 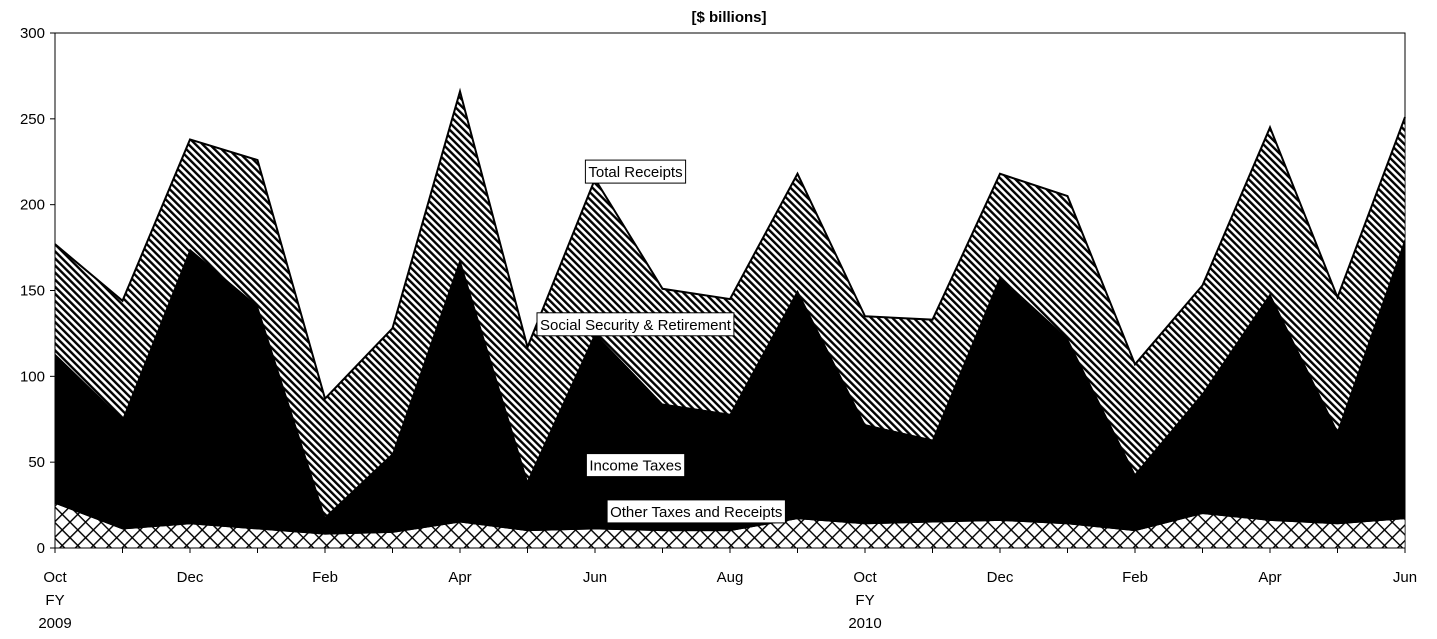 I want to click on y-tick-label: 150, so click(x=32, y=291).